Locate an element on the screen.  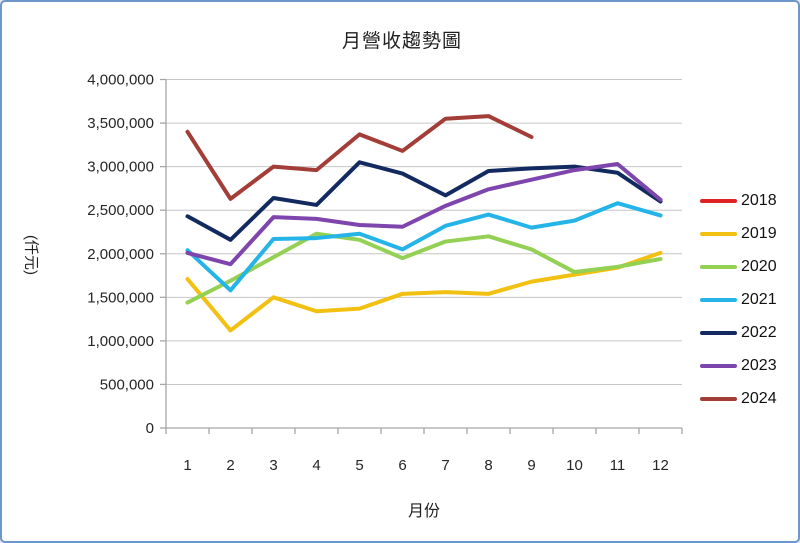
x-tick-label: 8 is located at coordinates (488, 465).